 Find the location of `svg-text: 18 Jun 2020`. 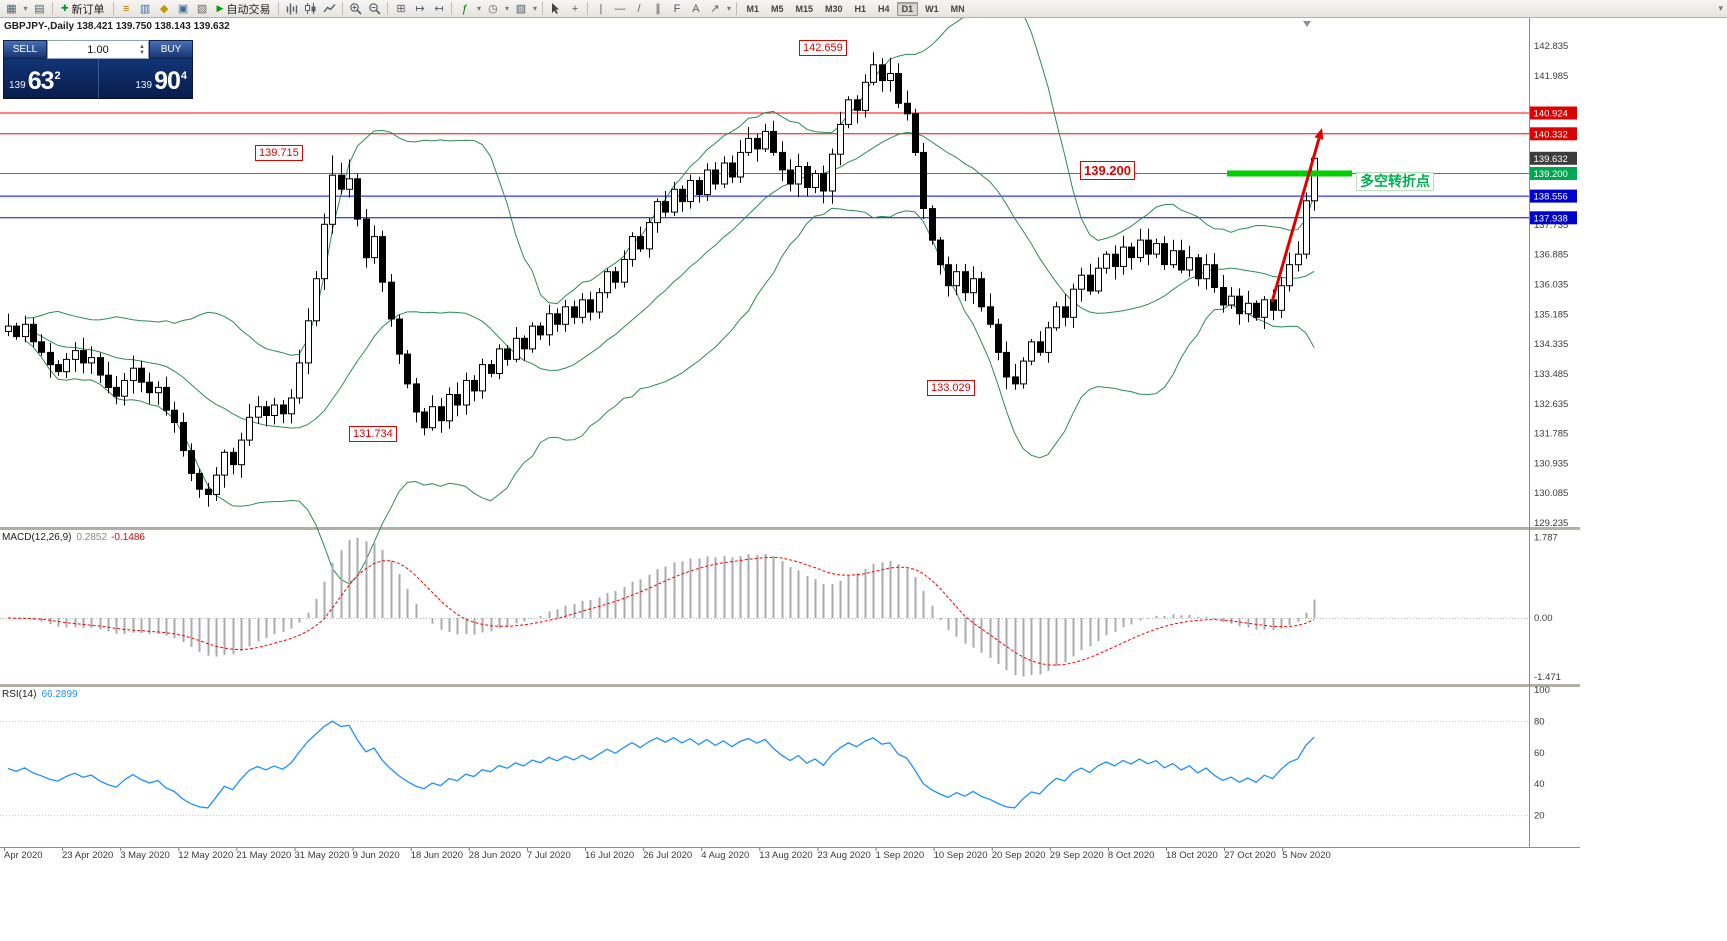

svg-text: 18 Jun 2020 is located at coordinates (437, 855).